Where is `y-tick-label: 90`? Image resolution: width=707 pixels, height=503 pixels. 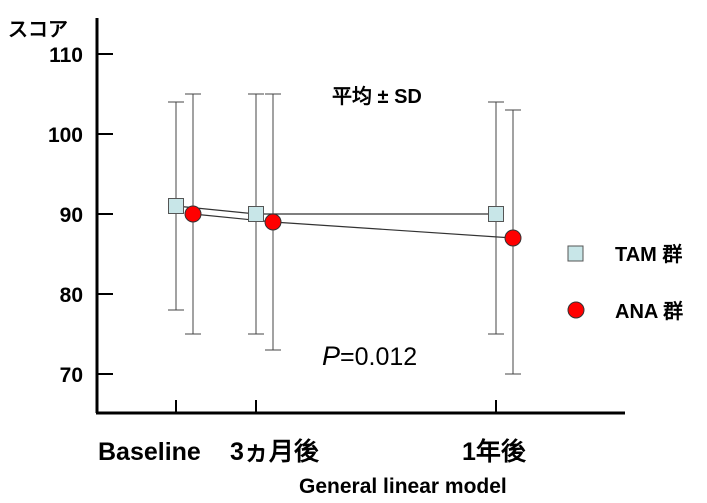 y-tick-label: 90 is located at coordinates (71, 215).